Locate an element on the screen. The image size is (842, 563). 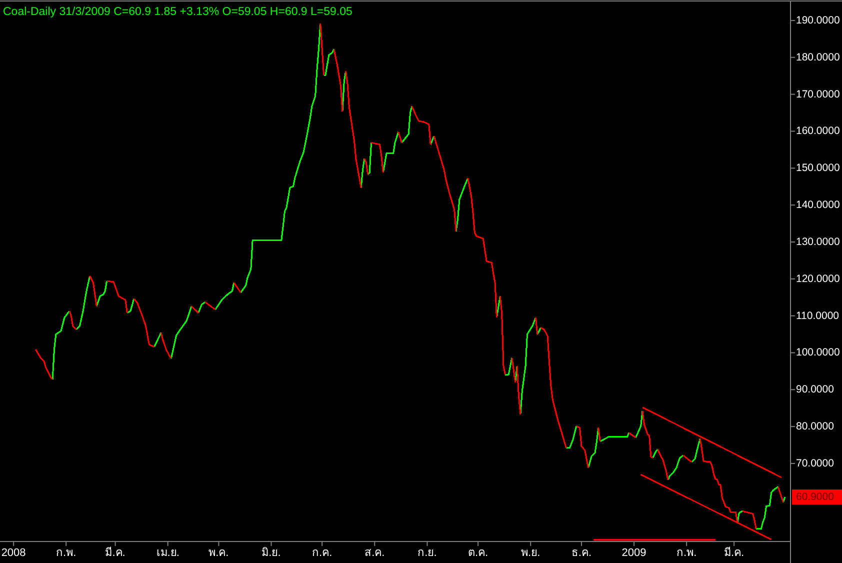
y-tick-label: 130.0000 is located at coordinates (818, 242).